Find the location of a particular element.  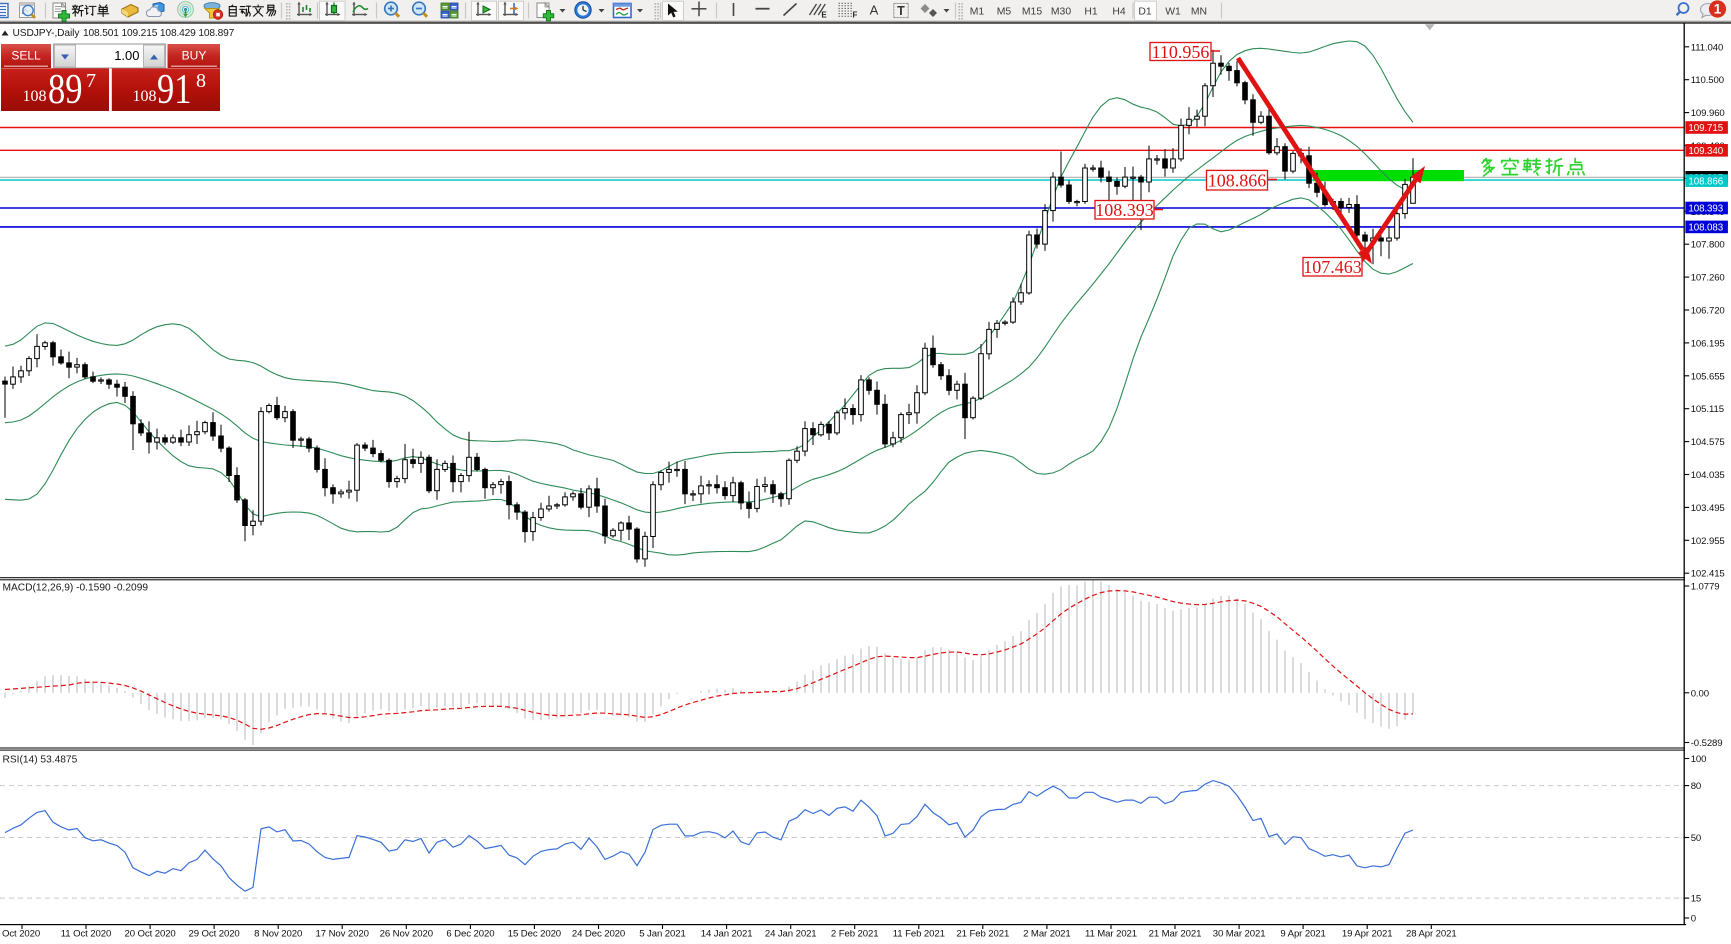

svg-text: 107.463 is located at coordinates (1332, 267).